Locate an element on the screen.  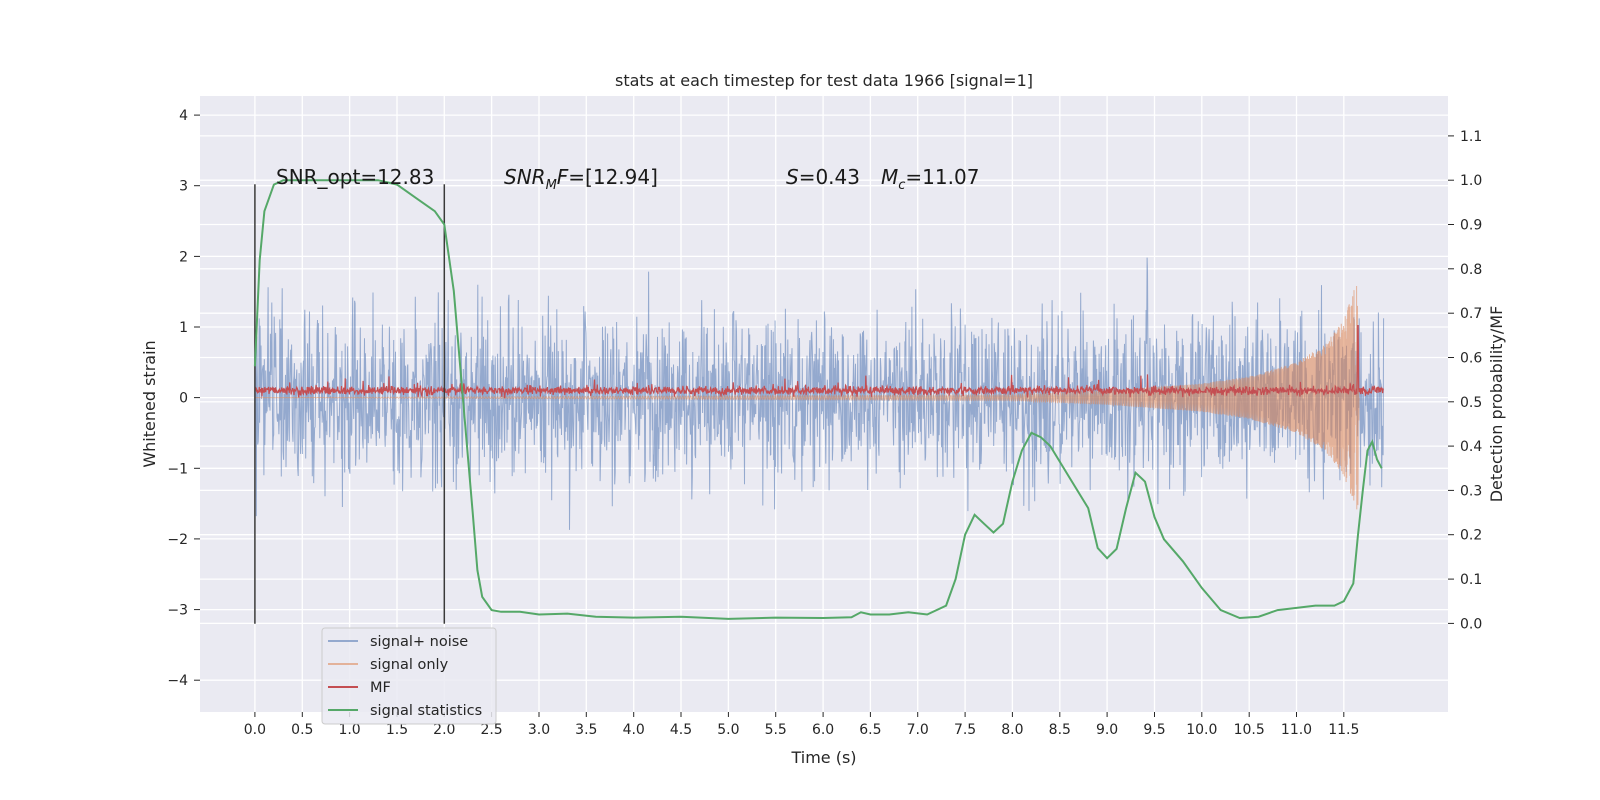
x-tick-7: 3.5 is located at coordinates (586, 725).